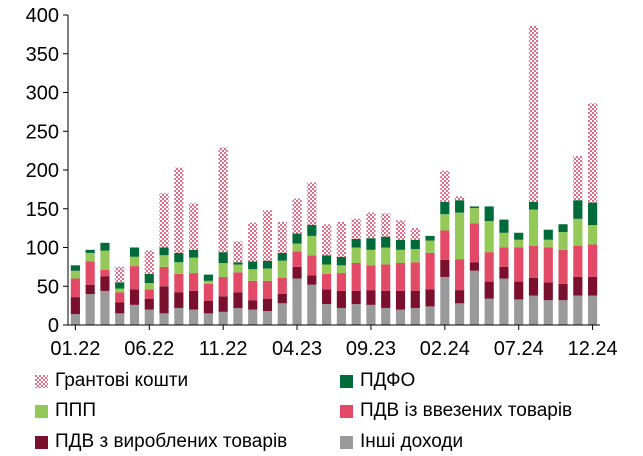  I want to click on bar-segment-5-09.23, so click(371, 225).